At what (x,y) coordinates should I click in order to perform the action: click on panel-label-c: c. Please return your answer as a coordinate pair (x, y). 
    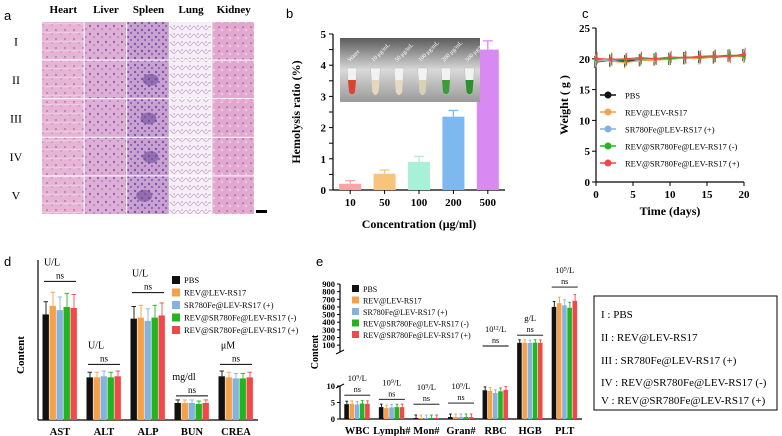
    Looking at the image, I should click on (585, 13).